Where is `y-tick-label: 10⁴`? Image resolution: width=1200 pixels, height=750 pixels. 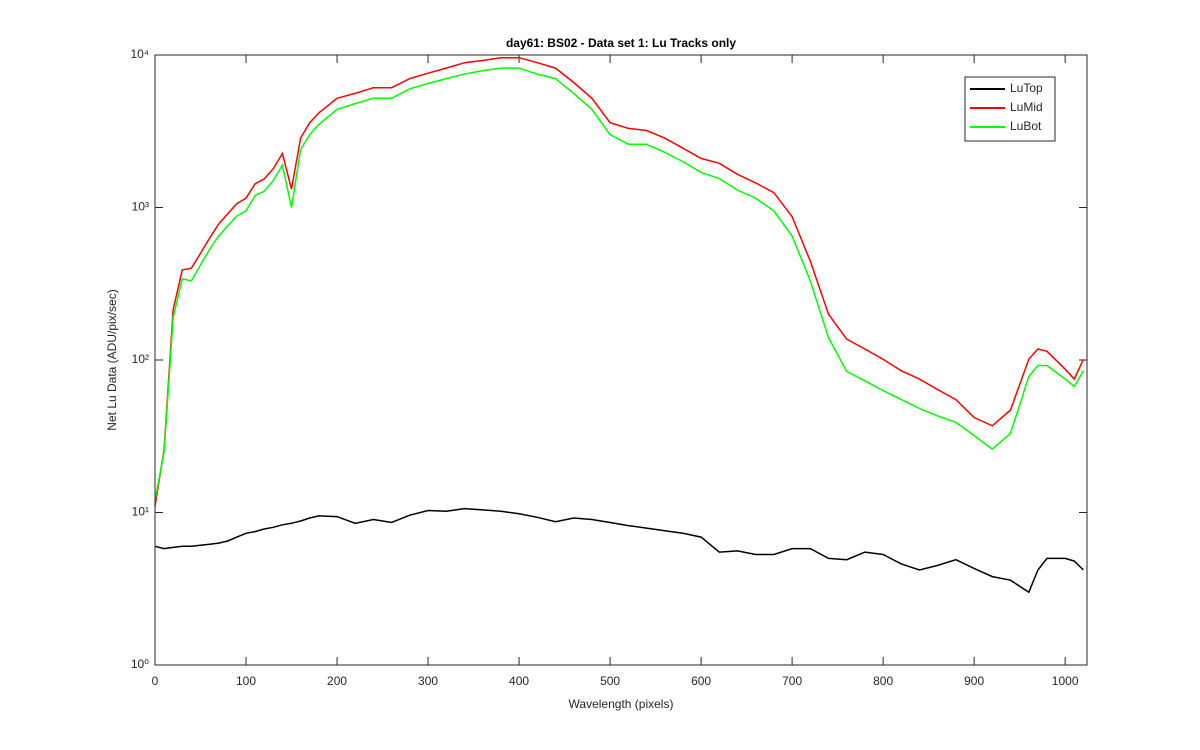
y-tick-label: 10⁴ is located at coordinates (139, 54).